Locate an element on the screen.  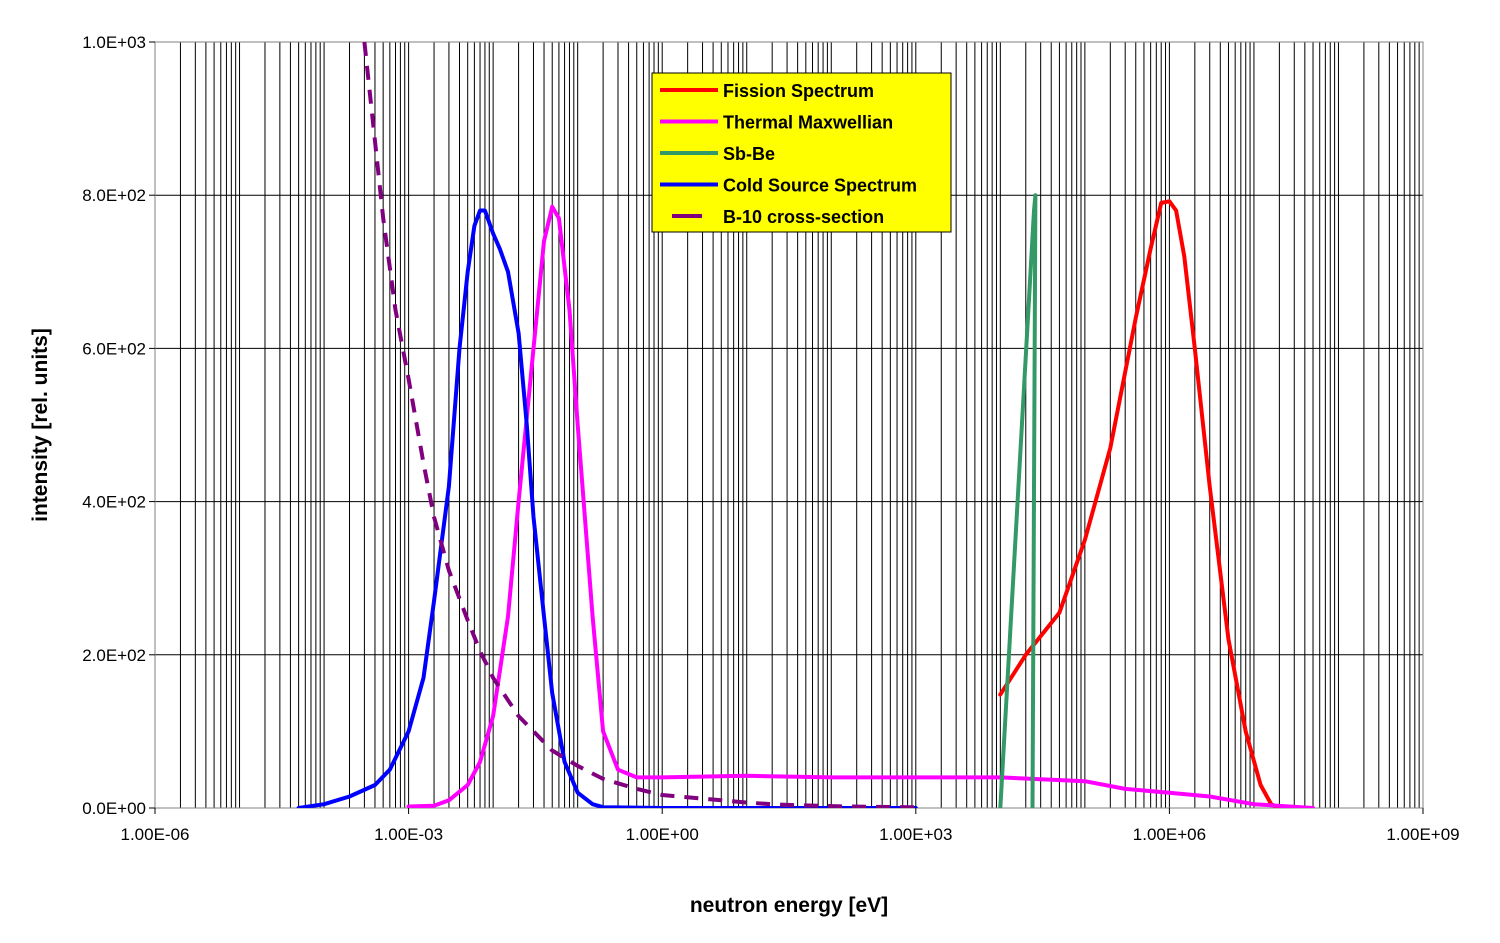
x-tick-label: 1.00E-03 is located at coordinates (408, 834).